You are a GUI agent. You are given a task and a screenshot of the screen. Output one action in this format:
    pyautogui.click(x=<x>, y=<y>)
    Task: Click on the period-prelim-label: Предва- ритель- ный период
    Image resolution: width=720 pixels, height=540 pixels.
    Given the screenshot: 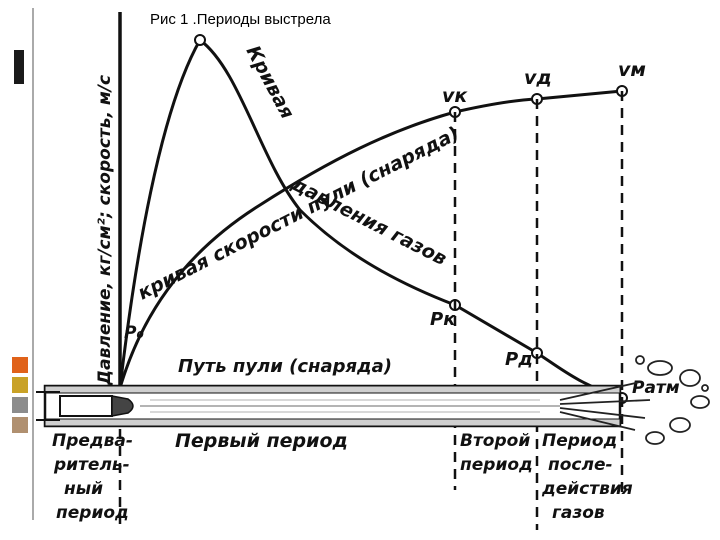 What is the action you would take?
    pyautogui.click(x=92, y=477)
    